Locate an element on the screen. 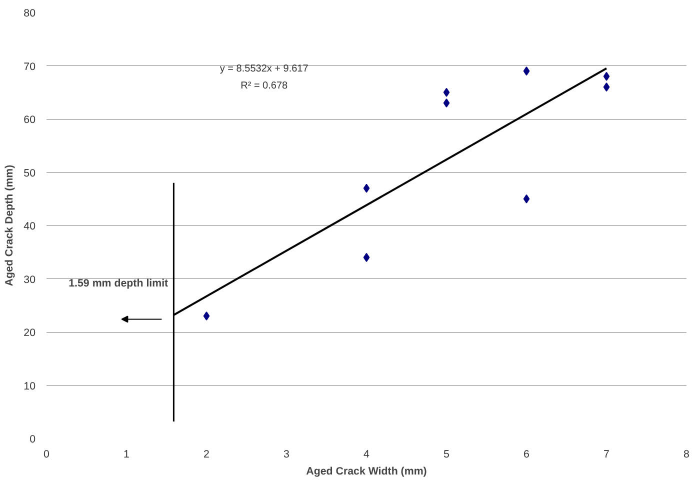 The width and height of the screenshot is (694, 480). y-tick-label: 10 is located at coordinates (30, 386).